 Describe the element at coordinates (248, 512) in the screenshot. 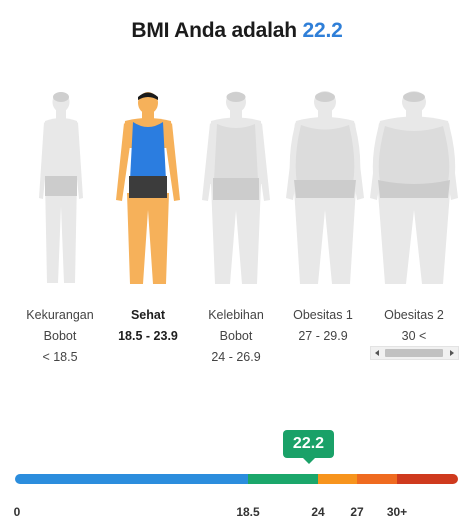

I see `scale-tick: 18.5` at that location.